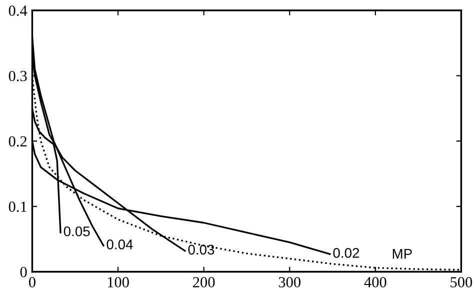  What do you see at coordinates (23, 272) in the screenshot?
I see `y-tick-label: 0` at bounding box center [23, 272].